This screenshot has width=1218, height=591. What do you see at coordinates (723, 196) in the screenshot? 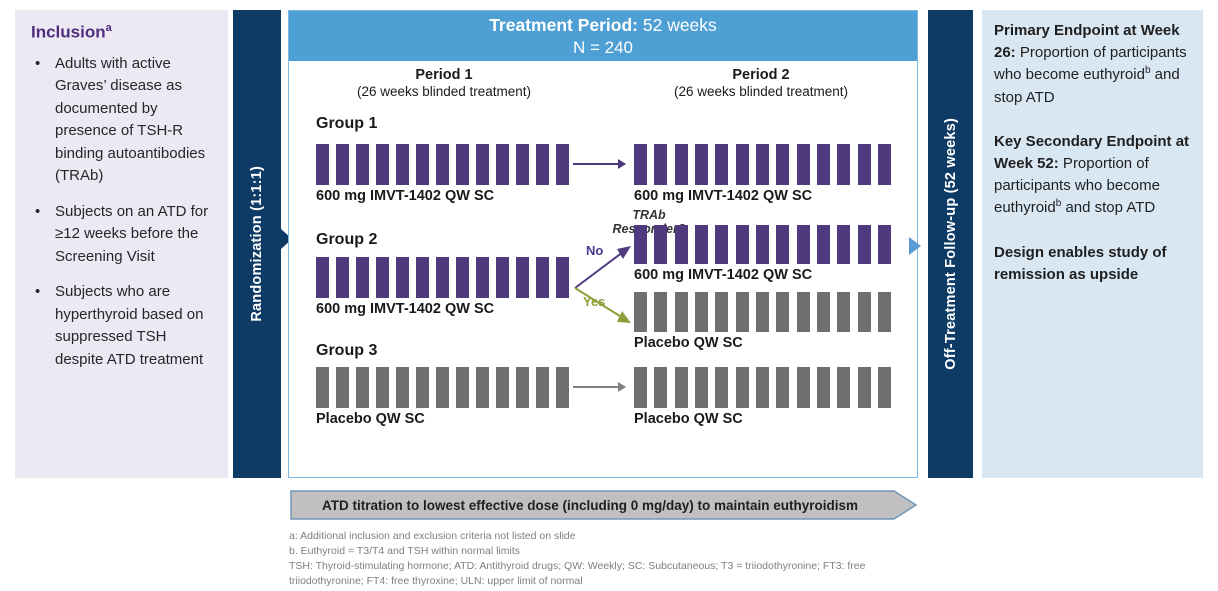
I see `group-1-period-2-dose-label: 600 mg IMVT-1402 QW SC` at bounding box center [723, 196].